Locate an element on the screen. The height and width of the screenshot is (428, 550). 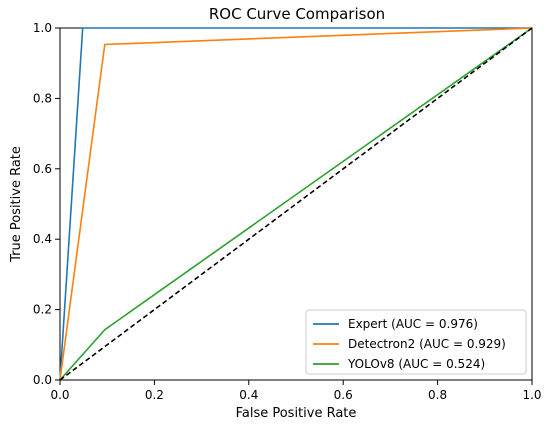
x-tick-label: 0.2 is located at coordinates (154, 395).